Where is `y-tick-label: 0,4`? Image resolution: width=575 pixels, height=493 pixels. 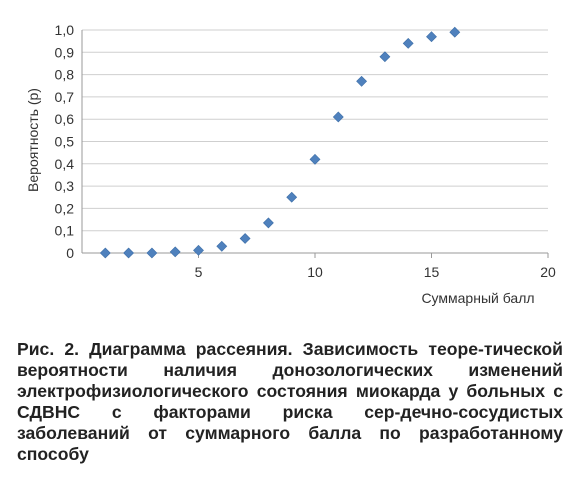 y-tick-label: 0,4 is located at coordinates (65, 164).